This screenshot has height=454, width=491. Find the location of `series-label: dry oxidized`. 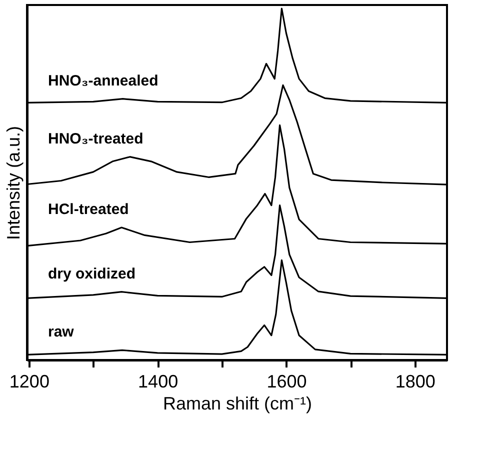

series-label: dry oxidized is located at coordinates (92, 273).